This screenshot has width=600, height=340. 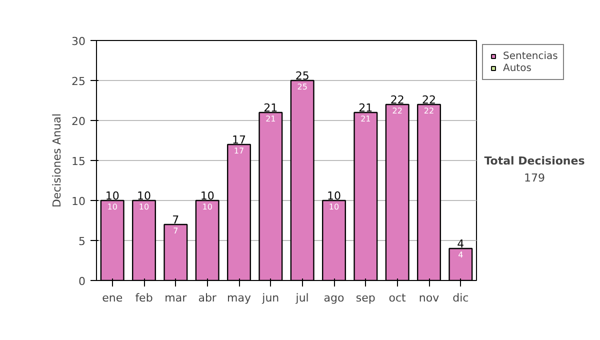 What do you see at coordinates (302, 76) in the screenshot?
I see `total-label: 25` at bounding box center [302, 76].